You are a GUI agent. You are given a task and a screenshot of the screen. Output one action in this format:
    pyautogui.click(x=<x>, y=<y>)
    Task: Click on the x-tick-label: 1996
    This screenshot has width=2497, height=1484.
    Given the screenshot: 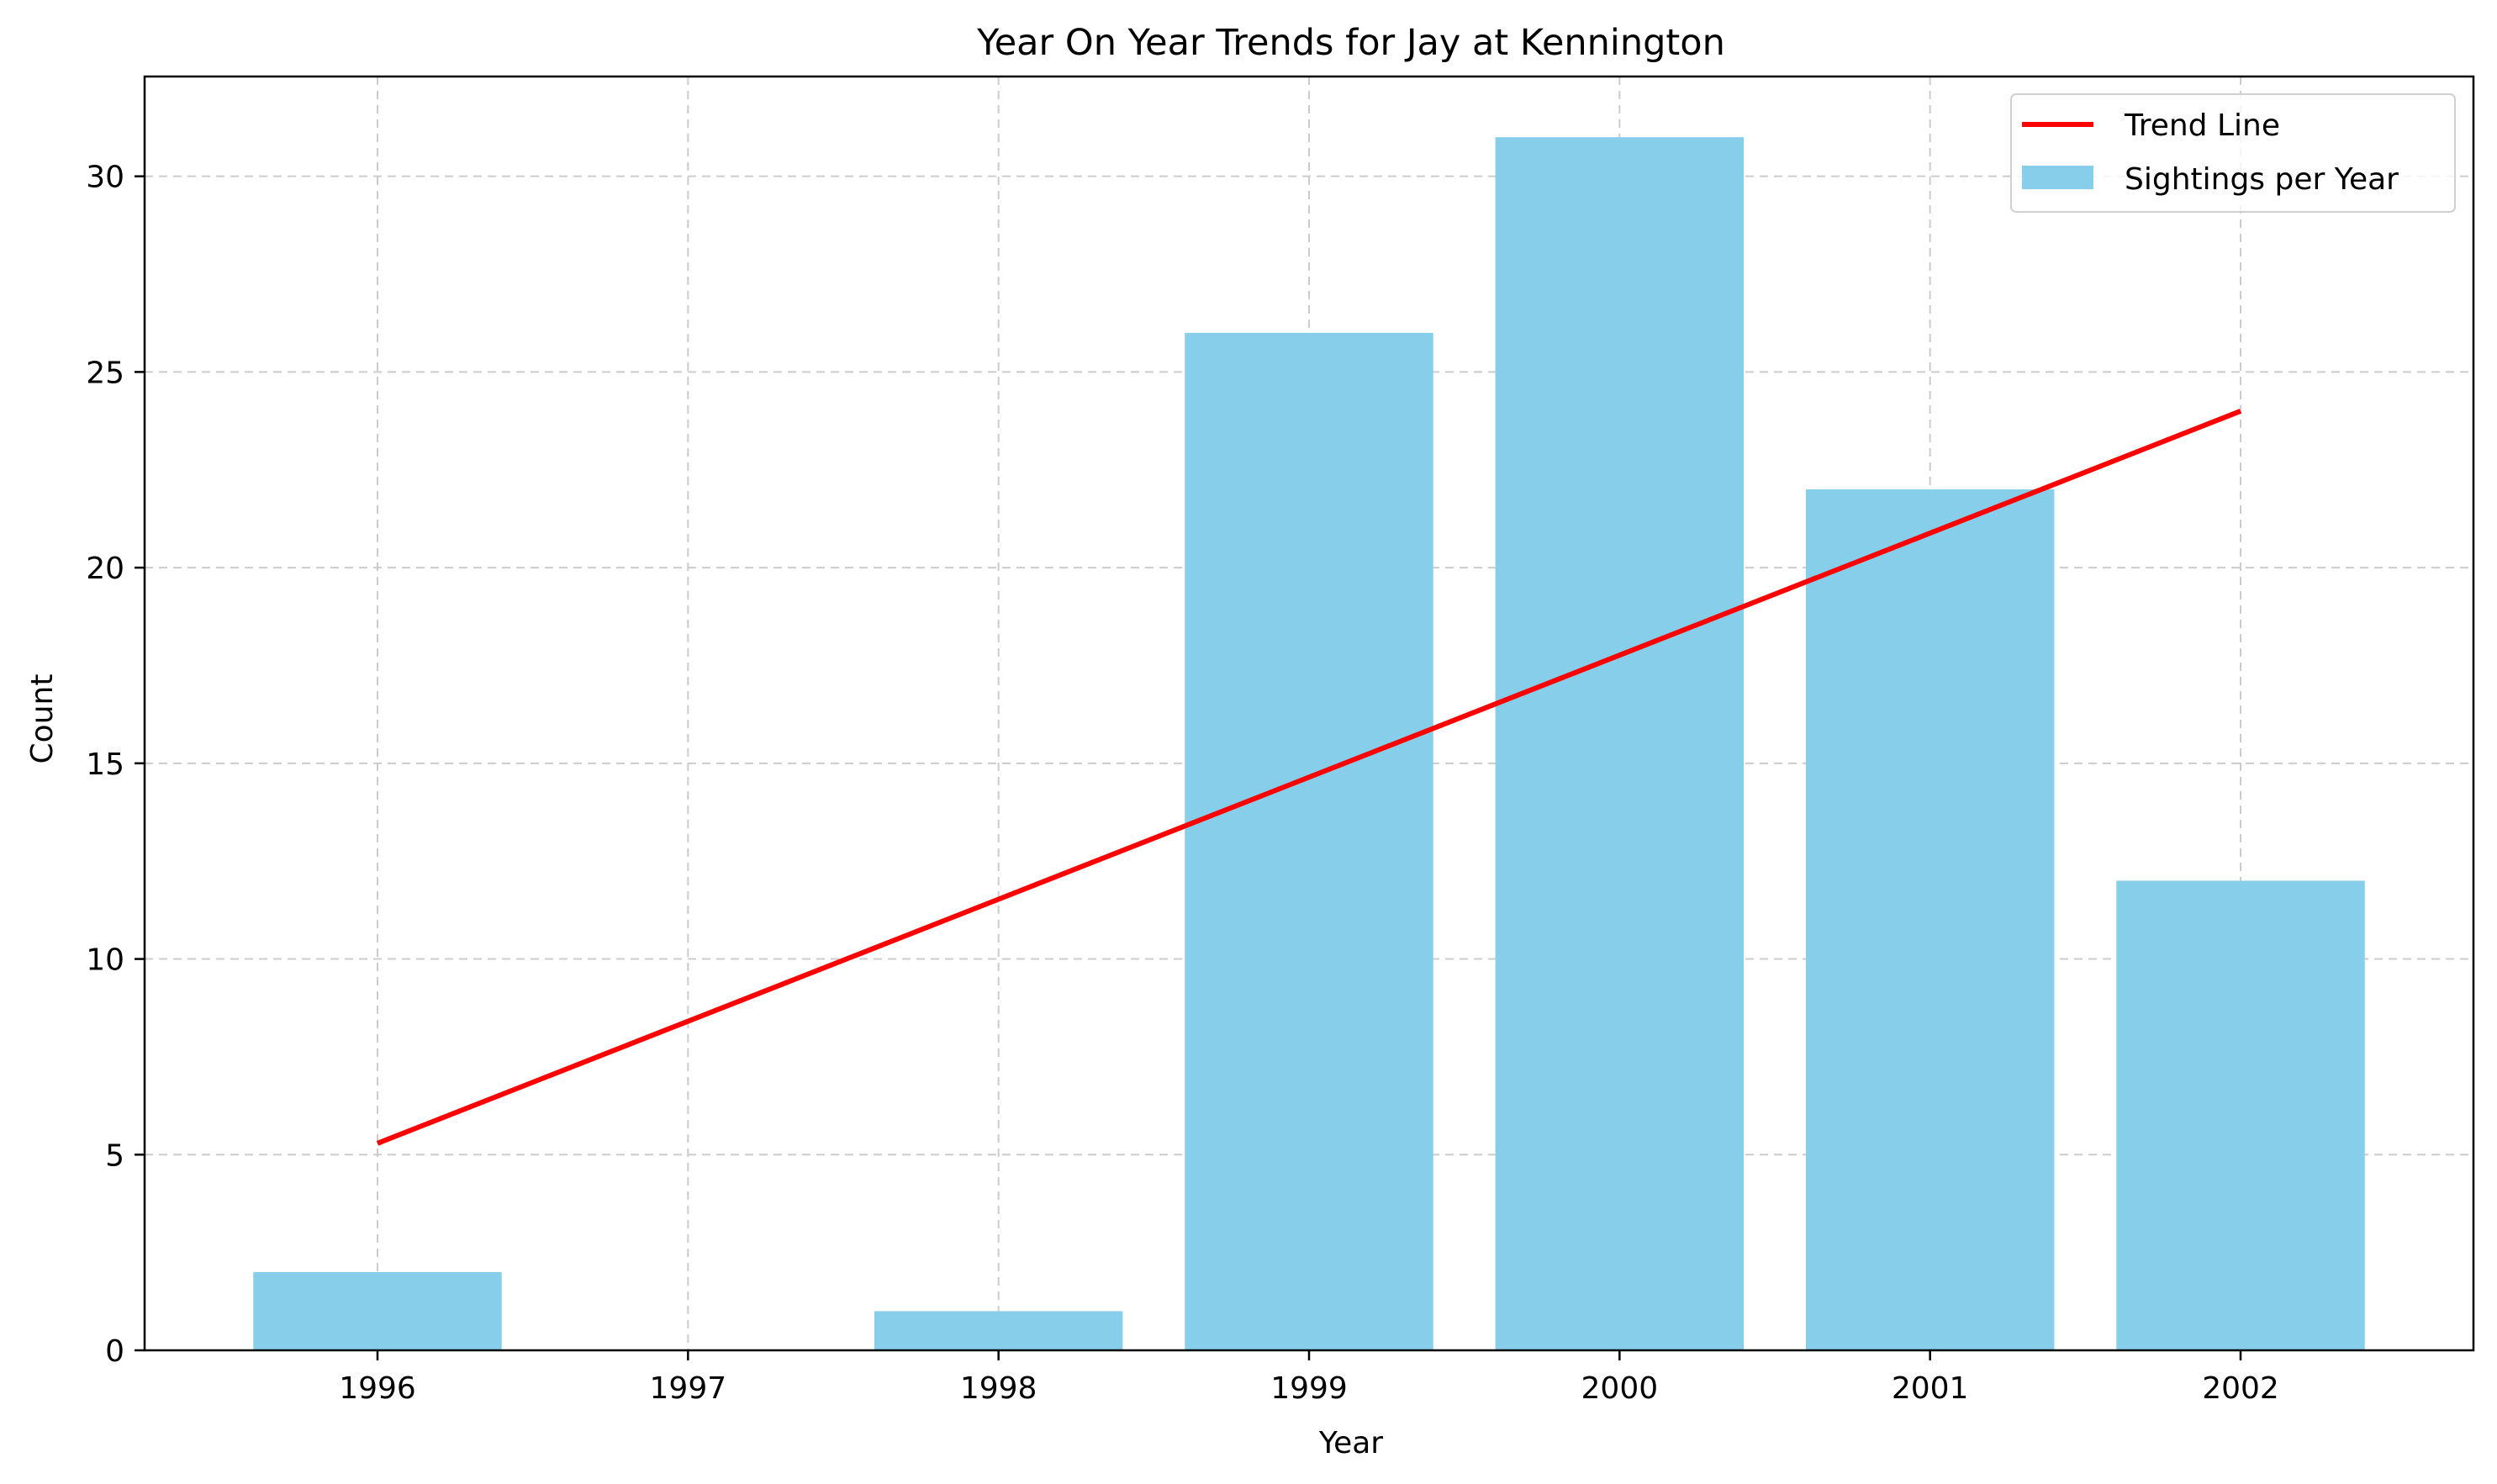 What is the action you would take?
    pyautogui.click(x=377, y=1388)
    